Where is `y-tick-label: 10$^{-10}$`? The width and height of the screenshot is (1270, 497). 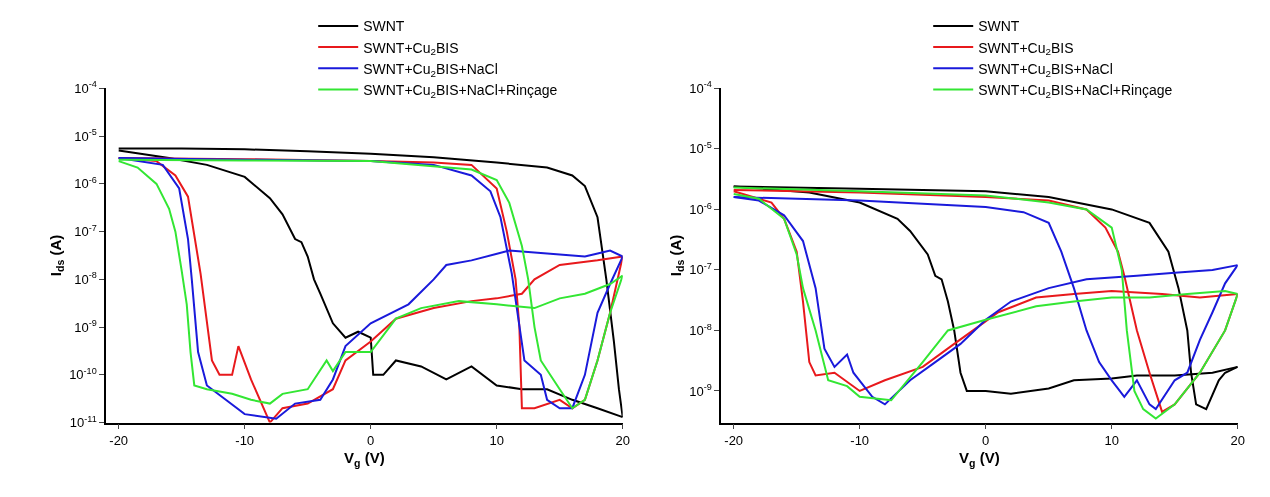 y-tick-label: 10$^{-10}$ is located at coordinates (83, 374).